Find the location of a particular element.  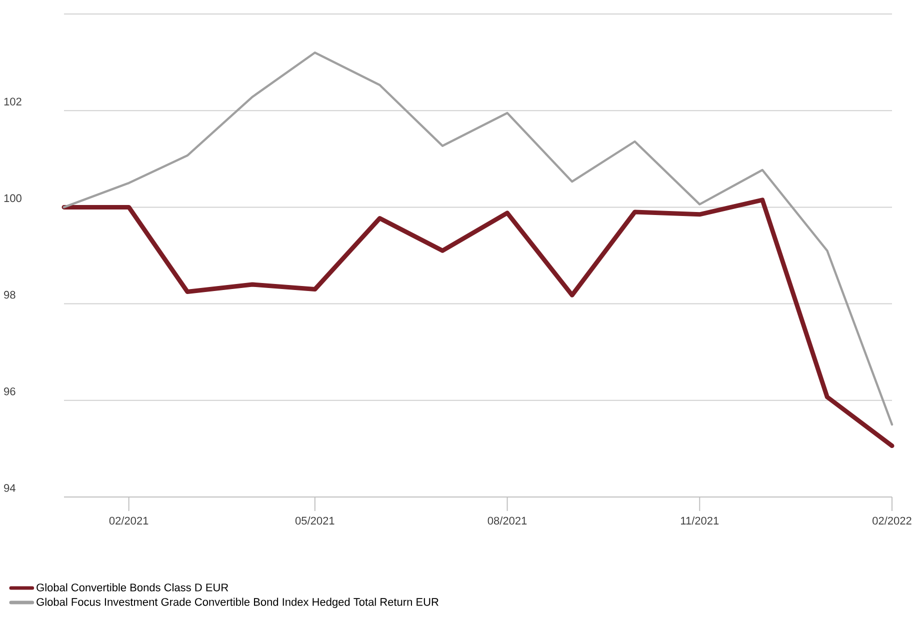

x-tick-label: 05/2021 is located at coordinates (314, 520).